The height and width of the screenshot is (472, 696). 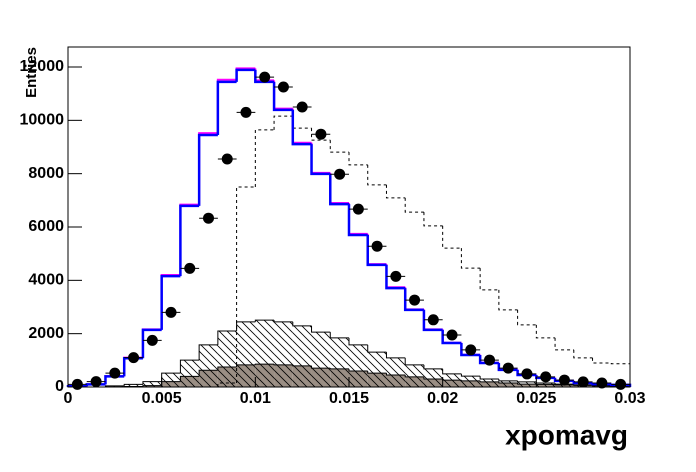 I want to click on y-tick-label: 4000, so click(x=46, y=280).